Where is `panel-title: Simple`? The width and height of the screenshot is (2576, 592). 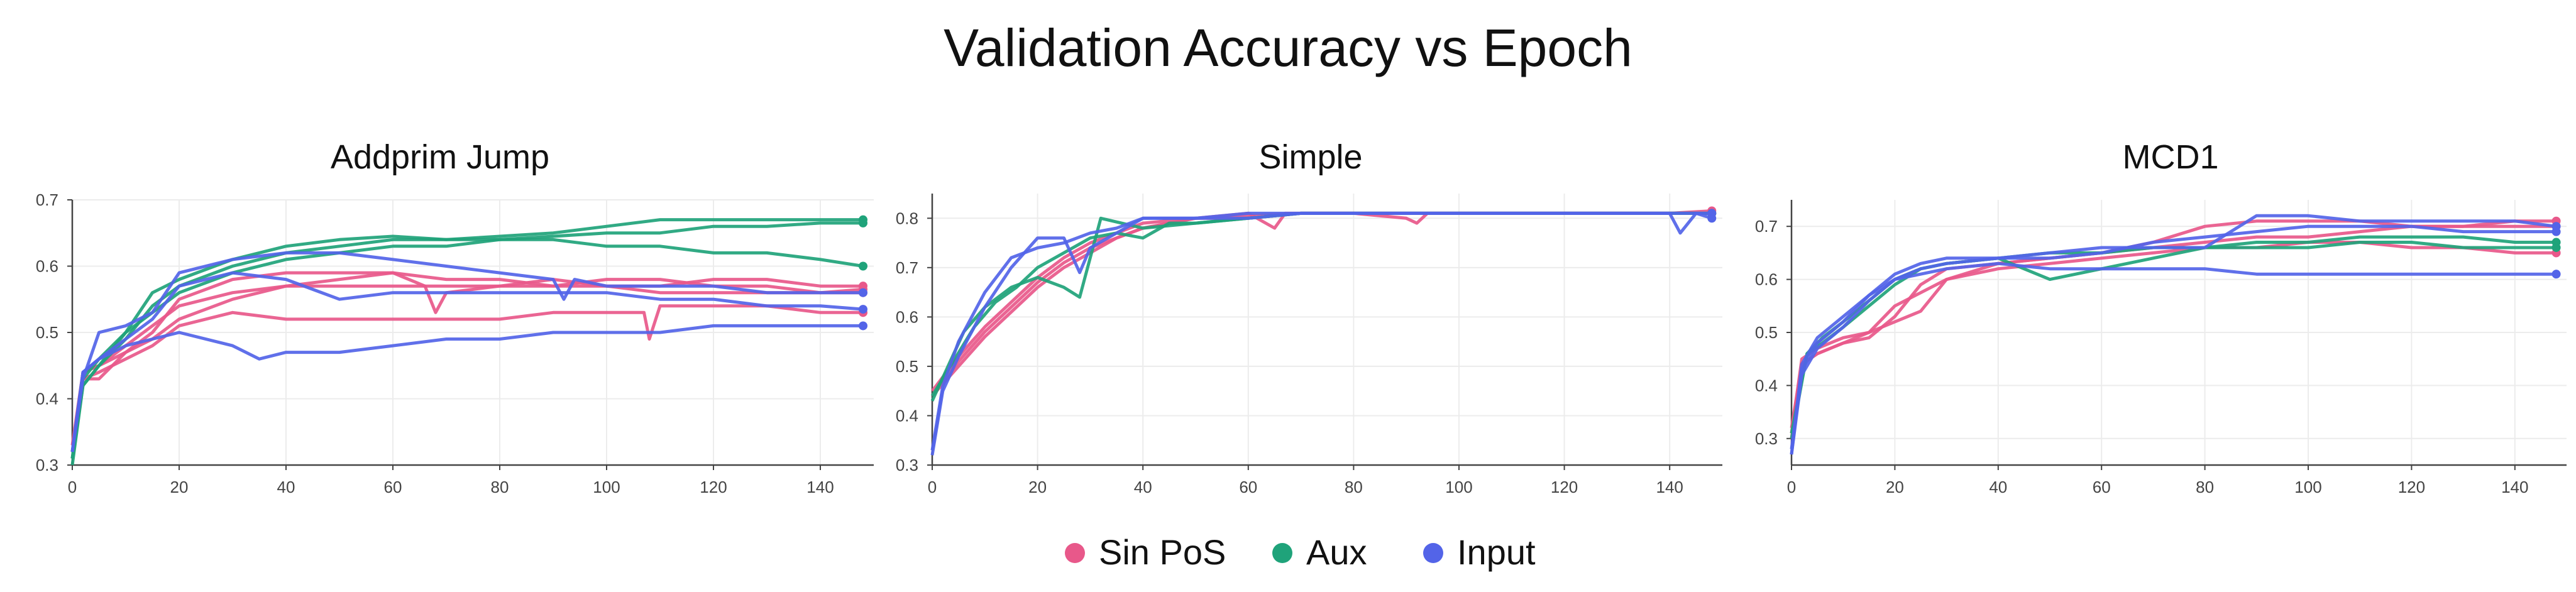 panel-title: Simple is located at coordinates (1310, 157).